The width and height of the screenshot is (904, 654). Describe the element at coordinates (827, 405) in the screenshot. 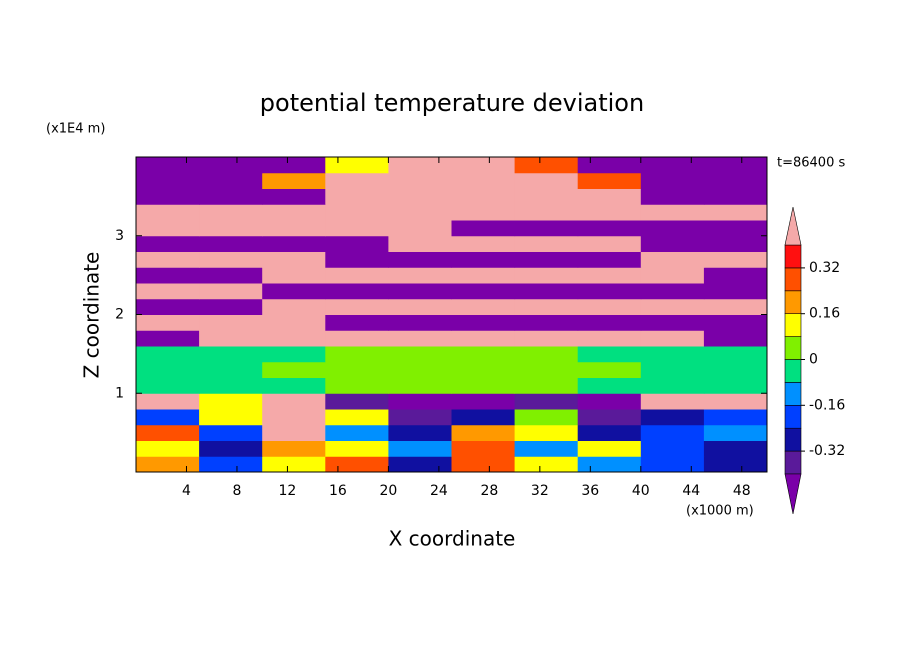

I see `colorbar-tick-label: -0.16` at that location.